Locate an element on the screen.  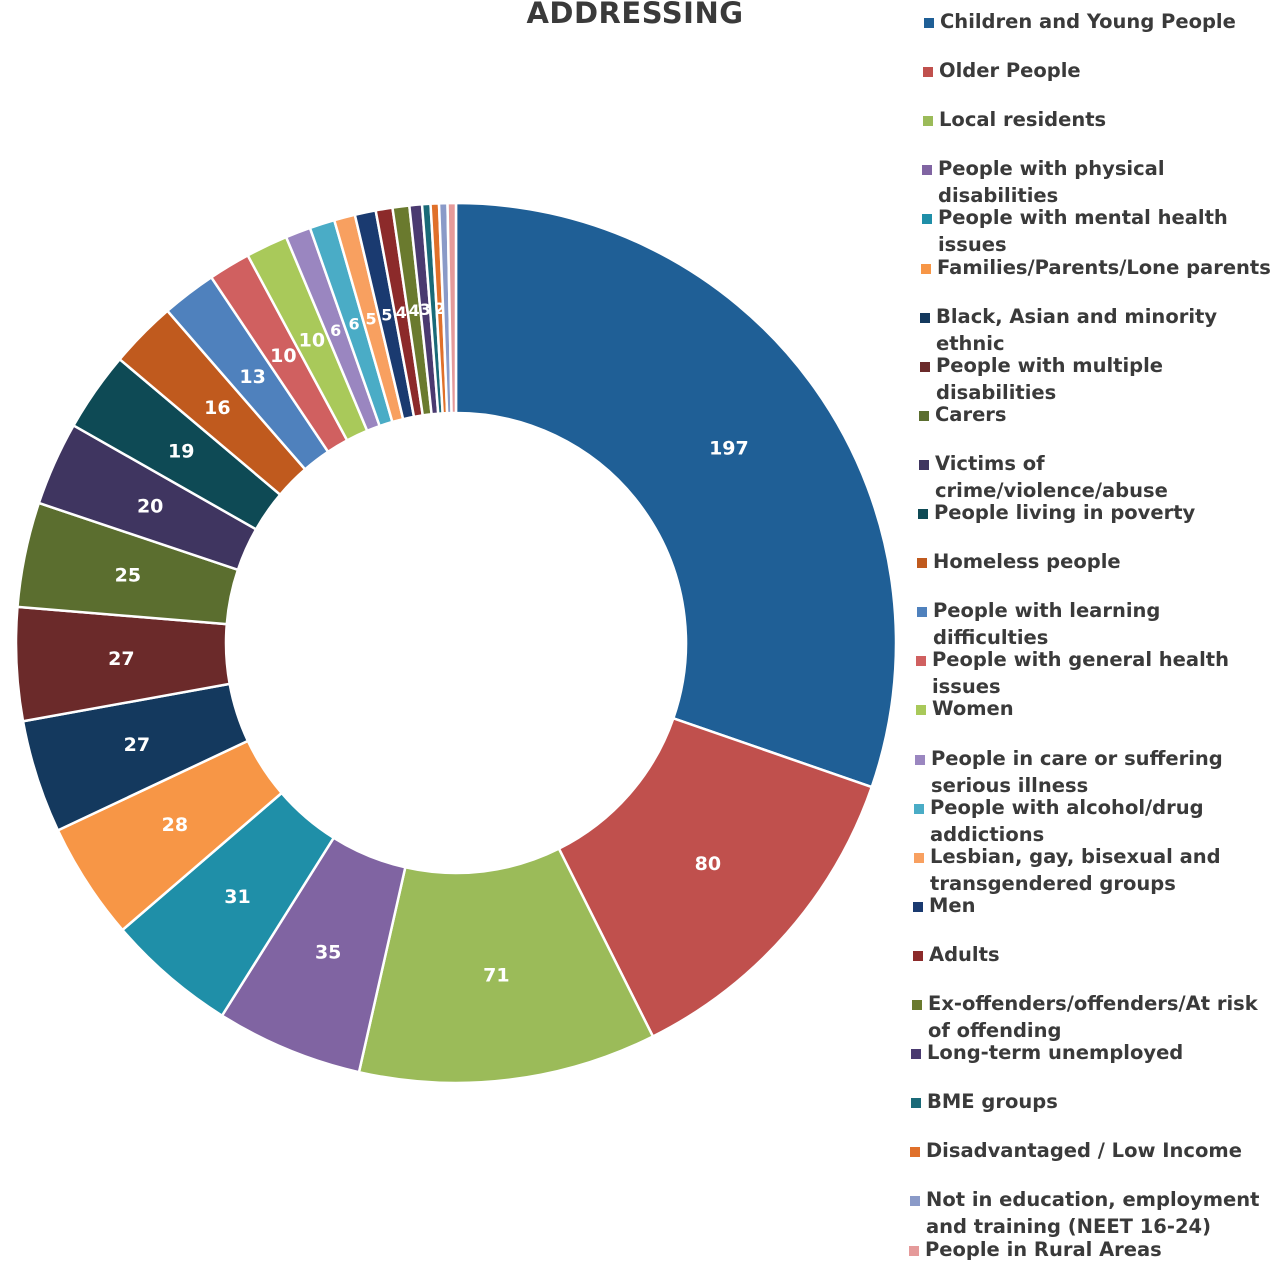
legend-item-bme-groups: BME groups is located at coordinates (1093, 1101).